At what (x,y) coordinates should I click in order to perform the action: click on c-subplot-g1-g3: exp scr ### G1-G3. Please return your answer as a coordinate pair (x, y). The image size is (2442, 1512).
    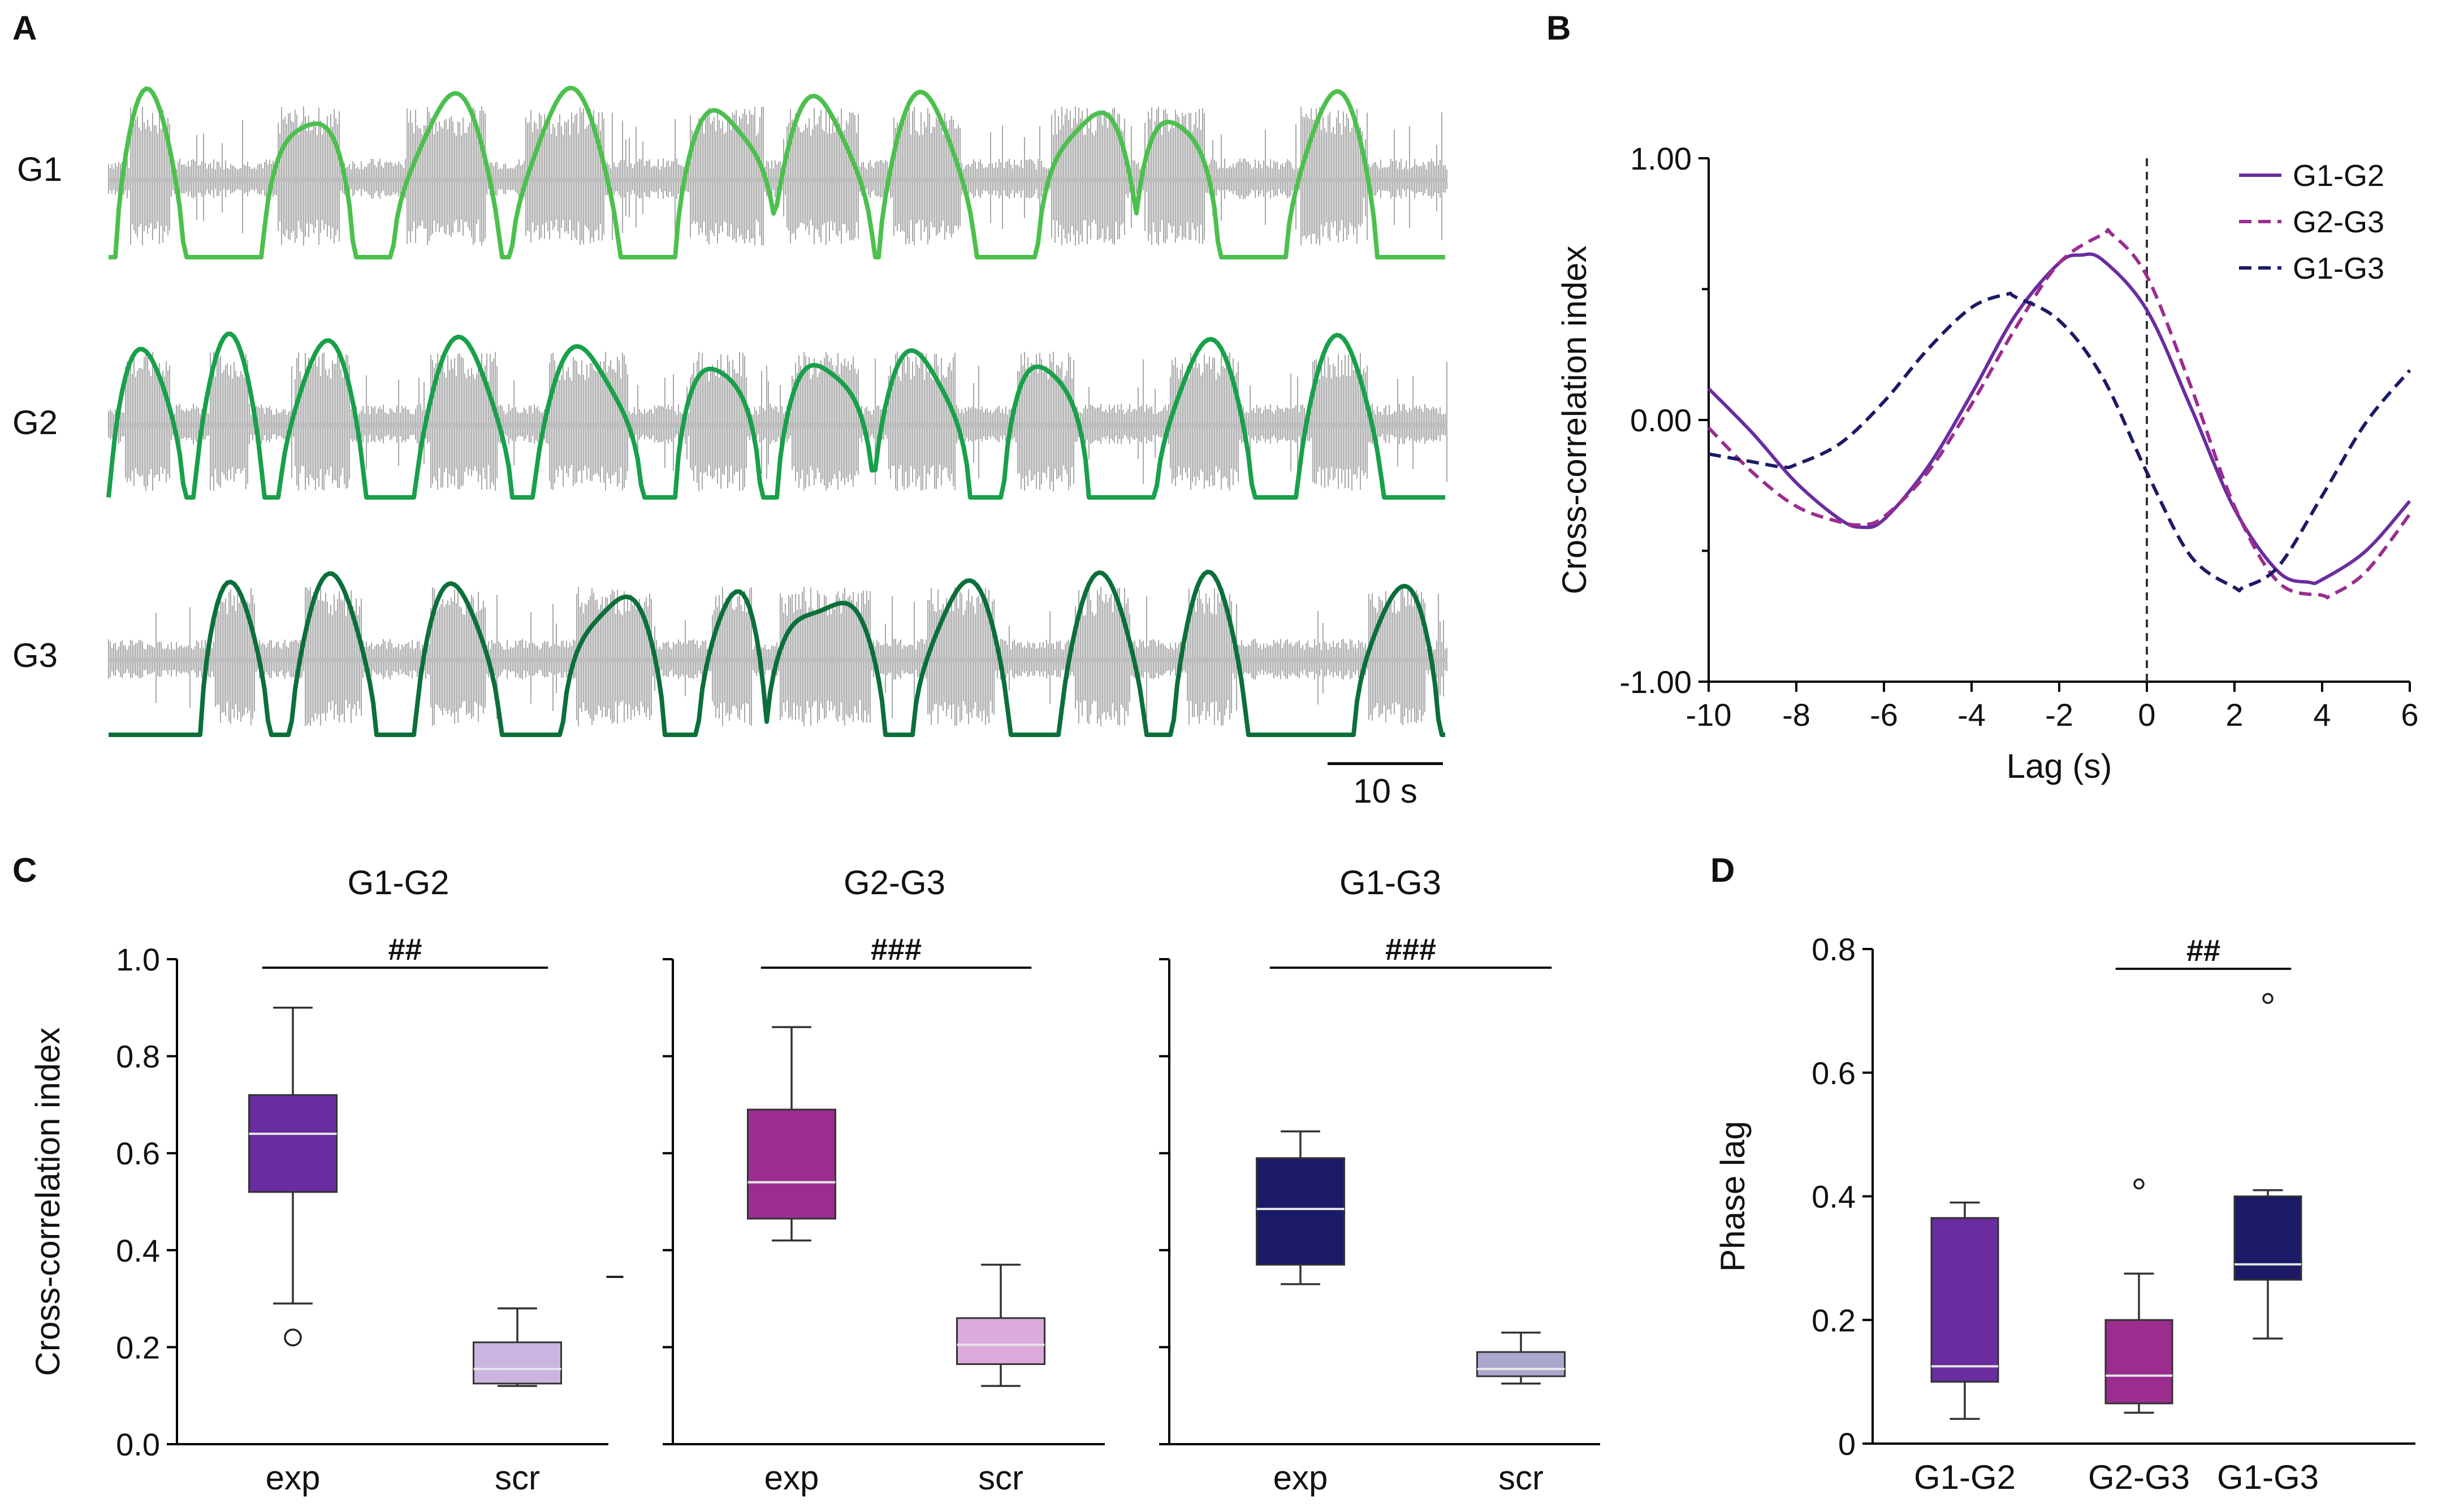
    Looking at the image, I should click on (1379, 1181).